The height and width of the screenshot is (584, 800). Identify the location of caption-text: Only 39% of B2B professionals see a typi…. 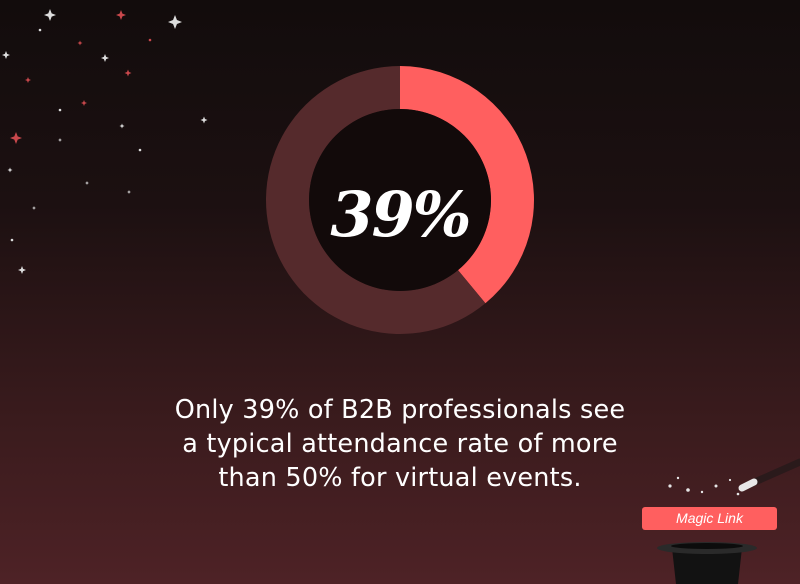
(400, 444).